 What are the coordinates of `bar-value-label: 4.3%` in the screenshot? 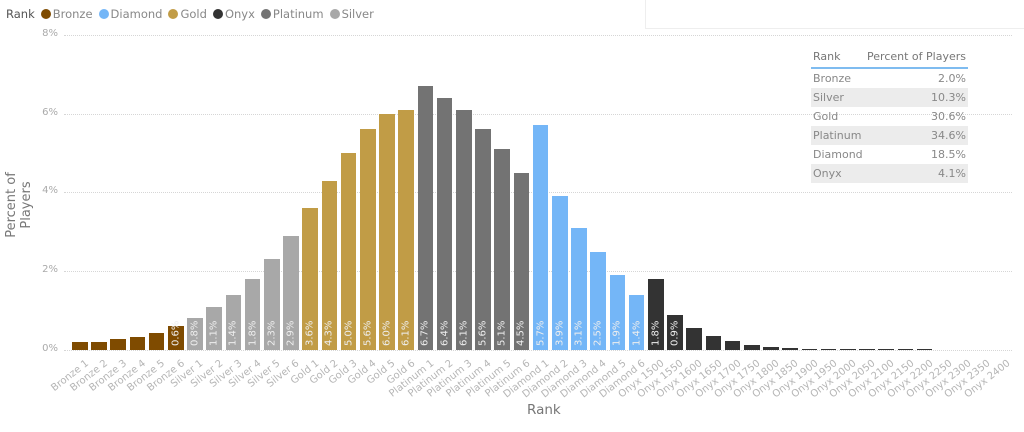 It's located at (329, 333).